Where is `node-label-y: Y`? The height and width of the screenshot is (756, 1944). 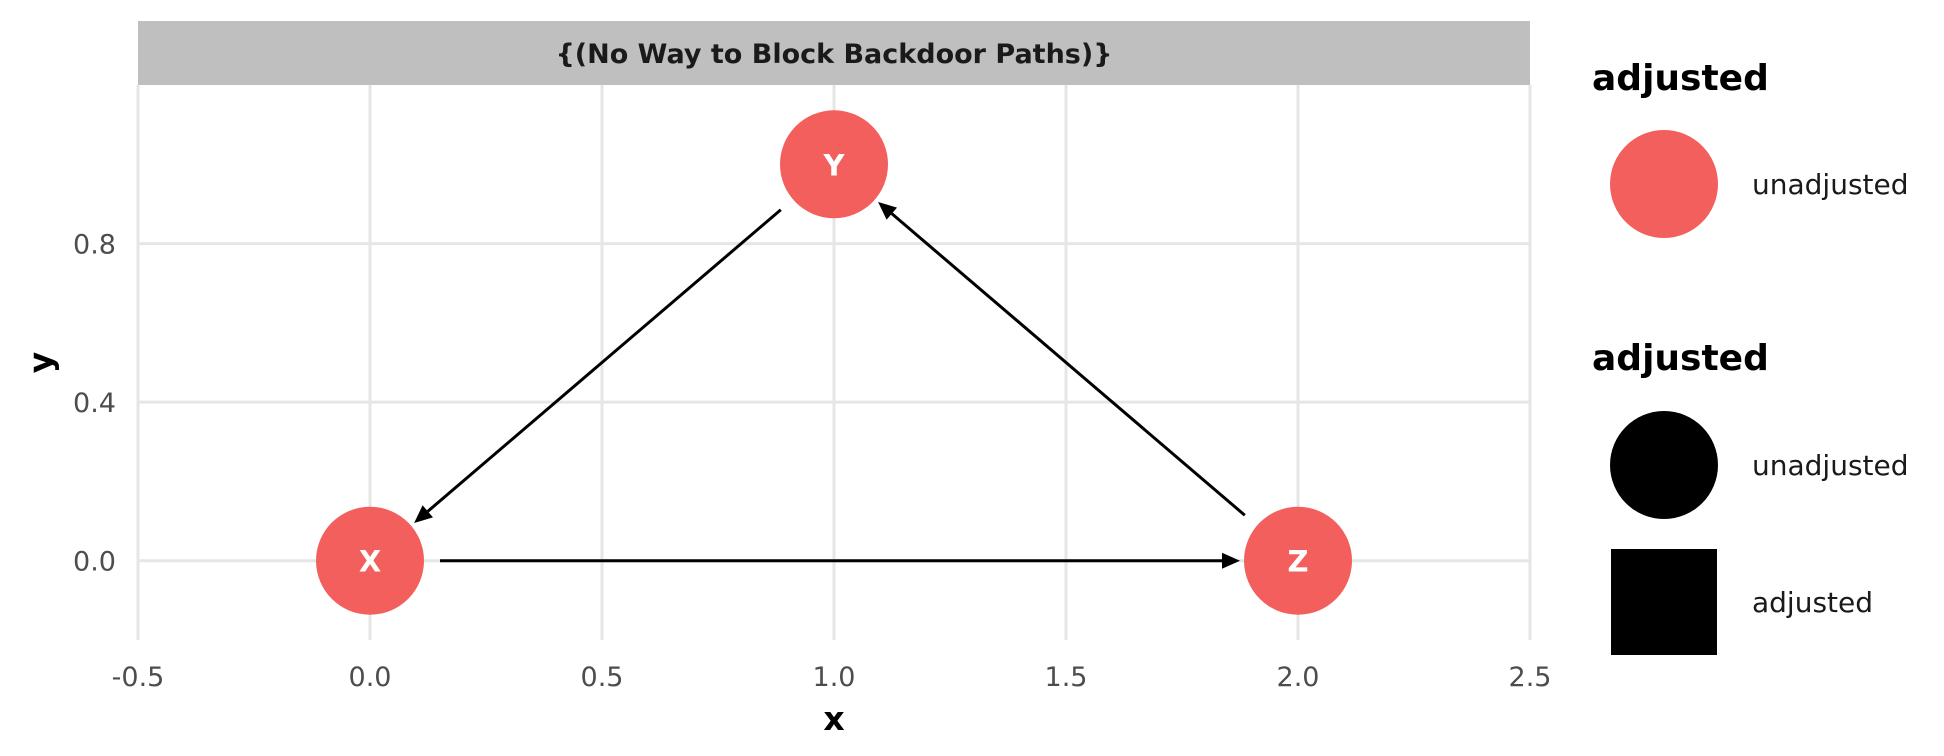 node-label-y: Y is located at coordinates (834, 165).